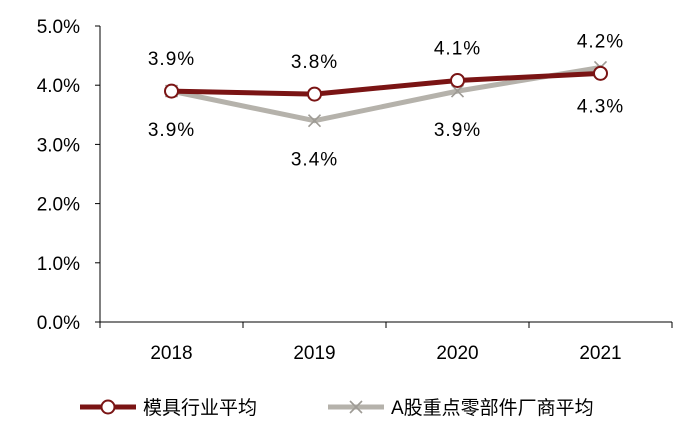 The image size is (687, 430). Describe the element at coordinates (314, 353) in the screenshot. I see `x-tick-label: 2019` at that location.